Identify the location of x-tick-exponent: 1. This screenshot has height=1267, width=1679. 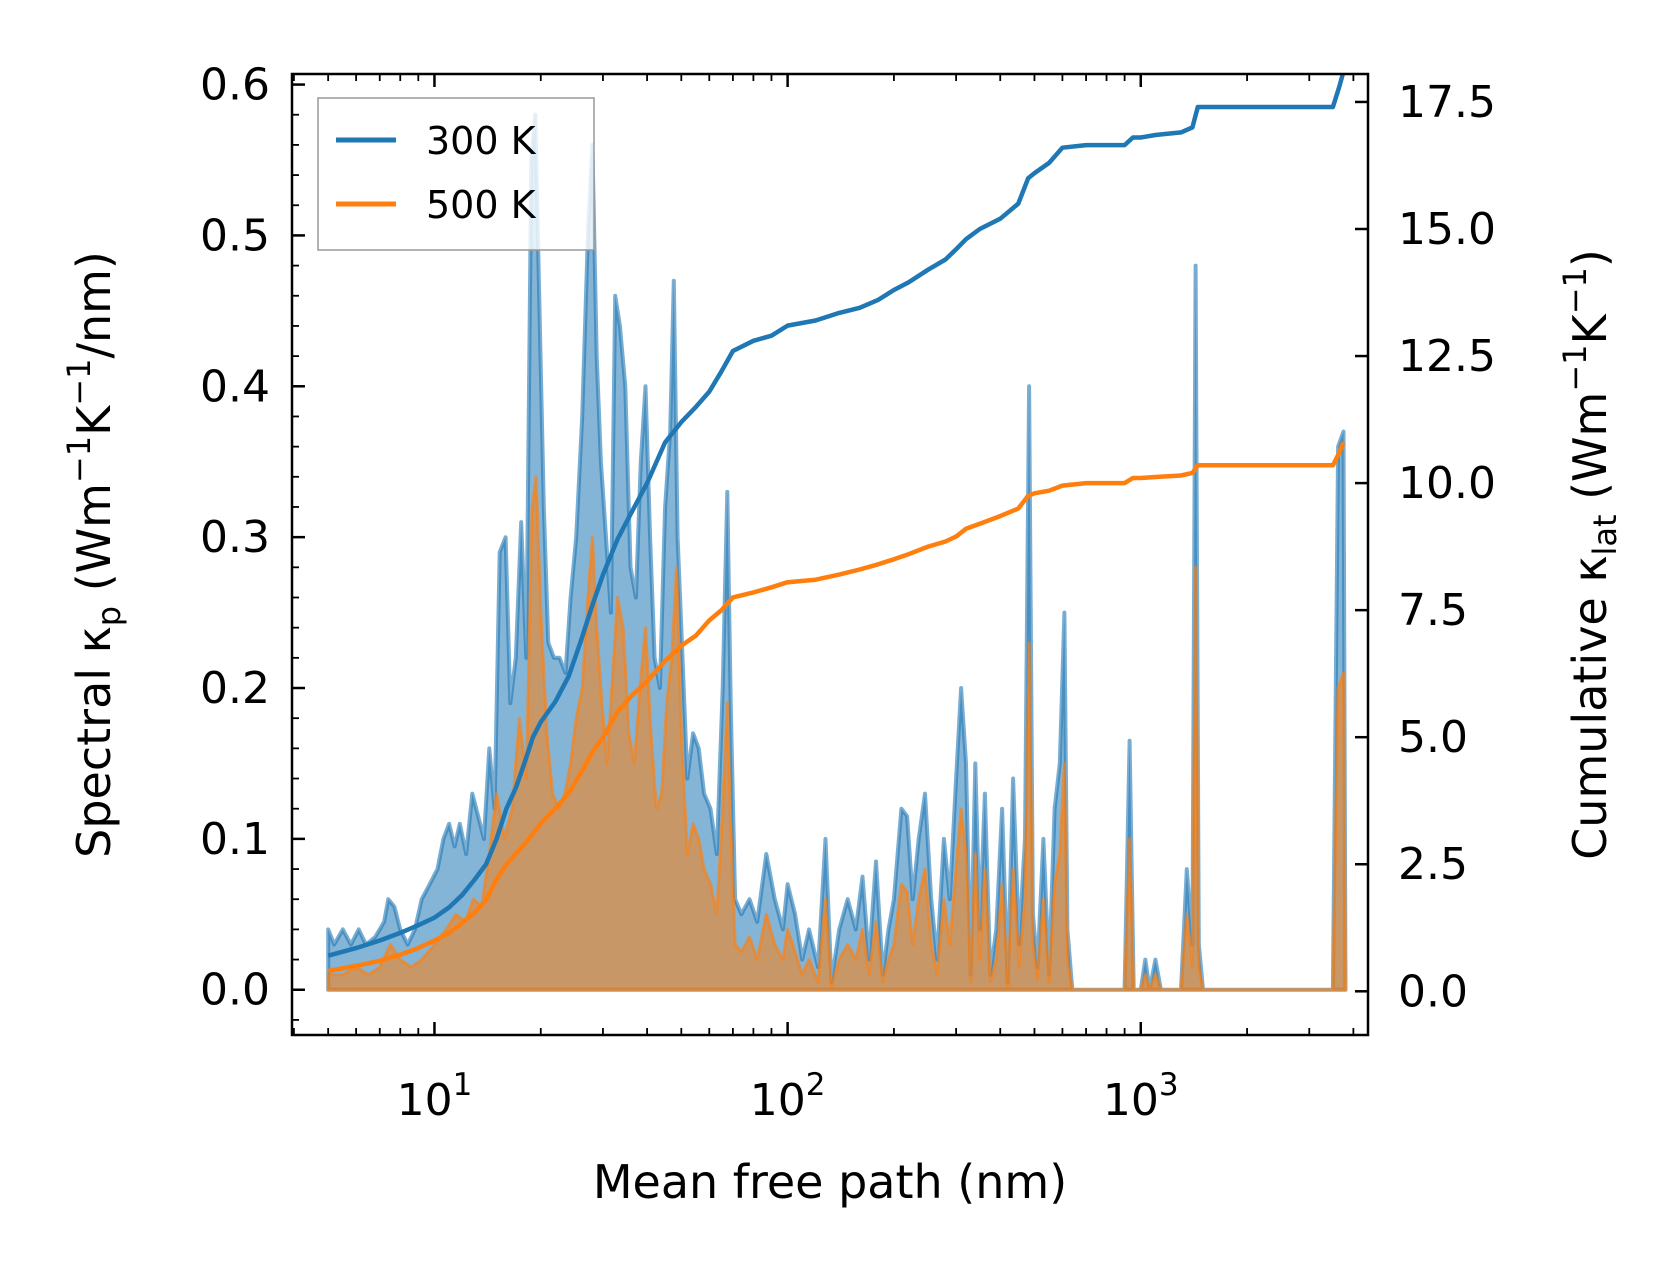
(463, 1085).